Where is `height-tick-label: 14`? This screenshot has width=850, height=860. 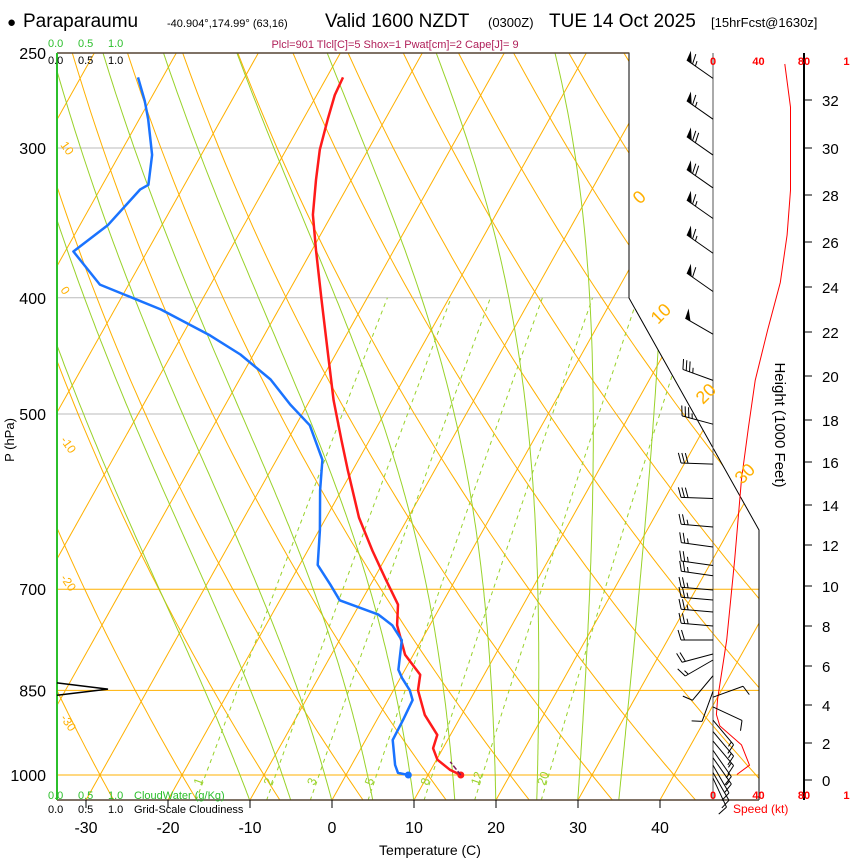 height-tick-label: 14 is located at coordinates (830, 506).